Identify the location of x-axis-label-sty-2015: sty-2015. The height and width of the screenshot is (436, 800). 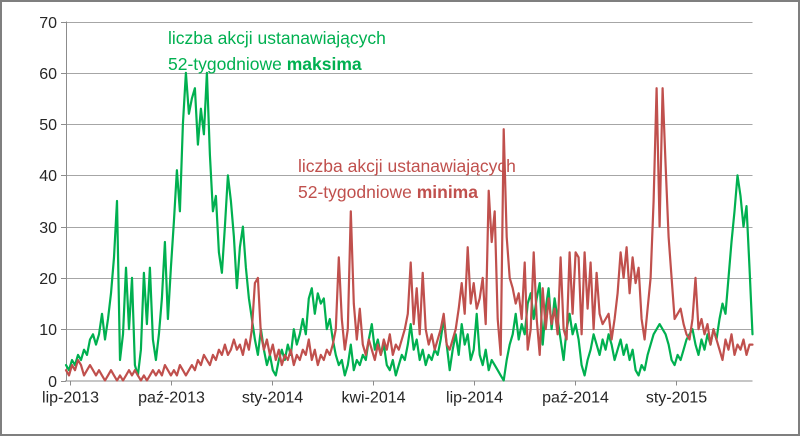
(676, 398).